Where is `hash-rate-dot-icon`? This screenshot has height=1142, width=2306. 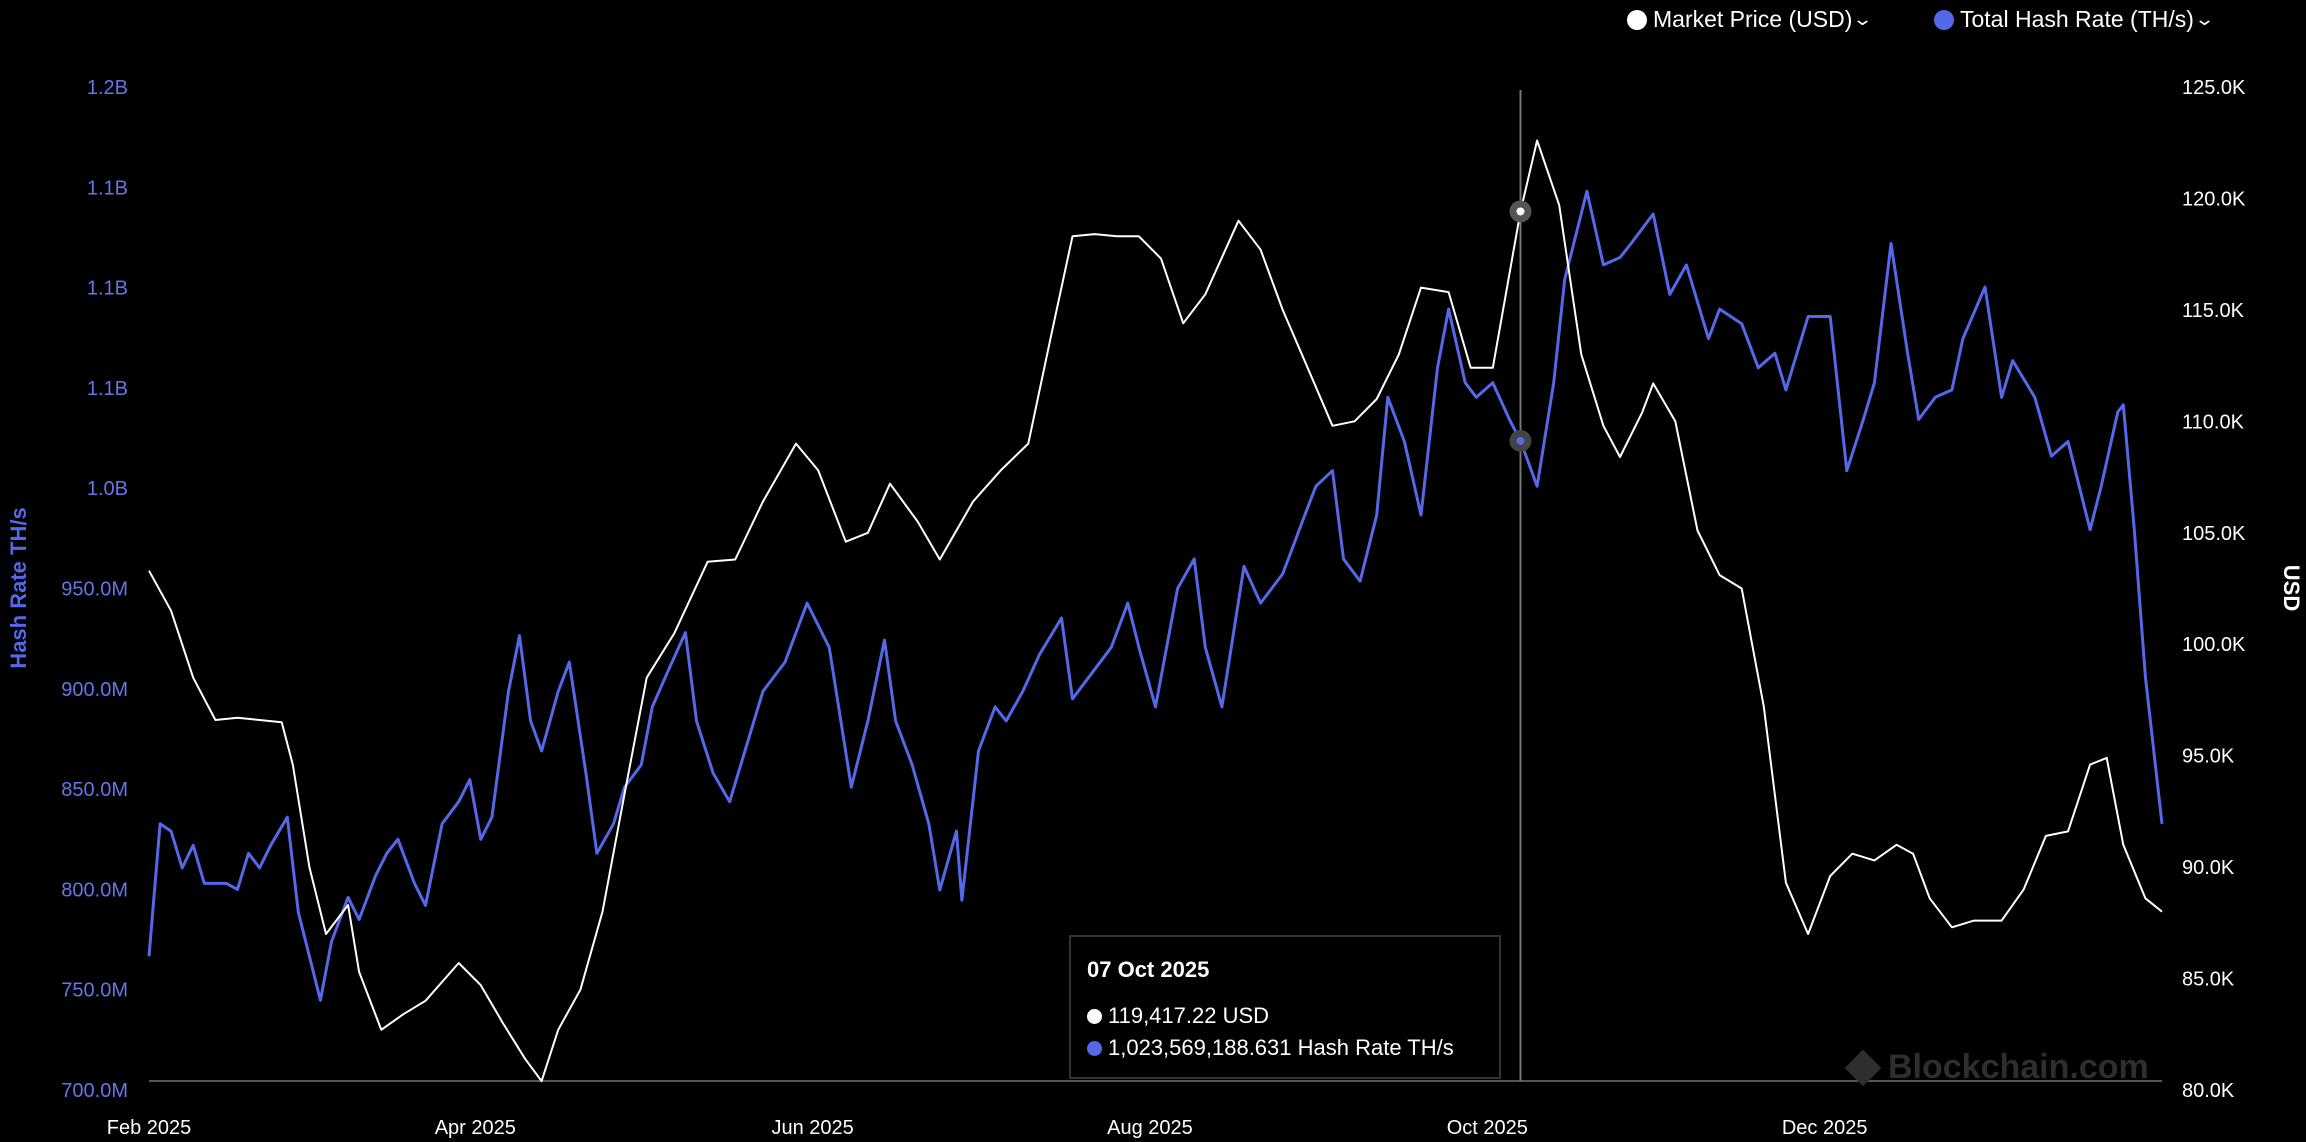 hash-rate-dot-icon is located at coordinates (1944, 19).